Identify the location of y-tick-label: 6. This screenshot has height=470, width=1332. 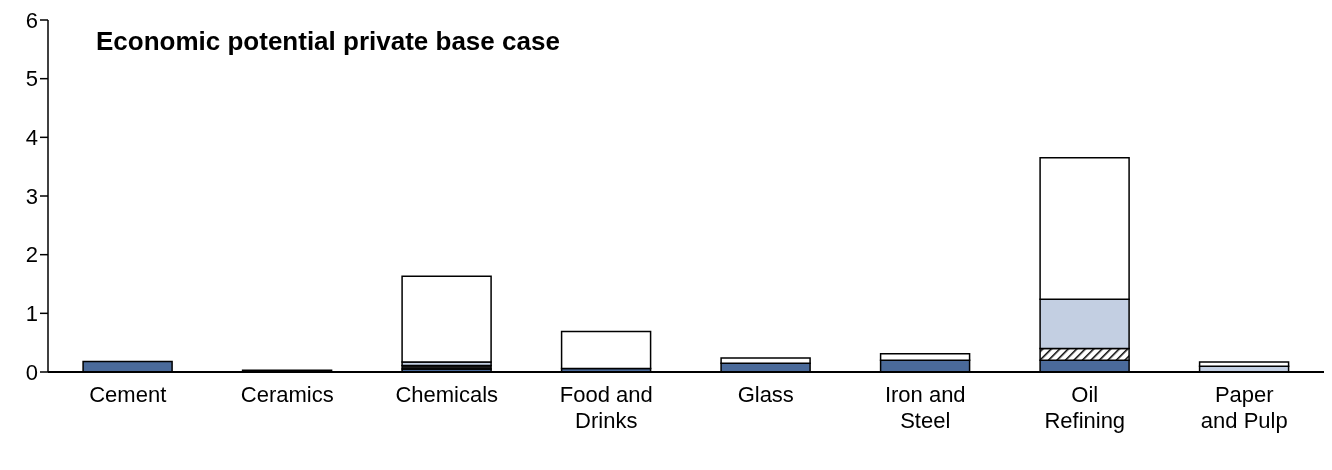
(31, 20).